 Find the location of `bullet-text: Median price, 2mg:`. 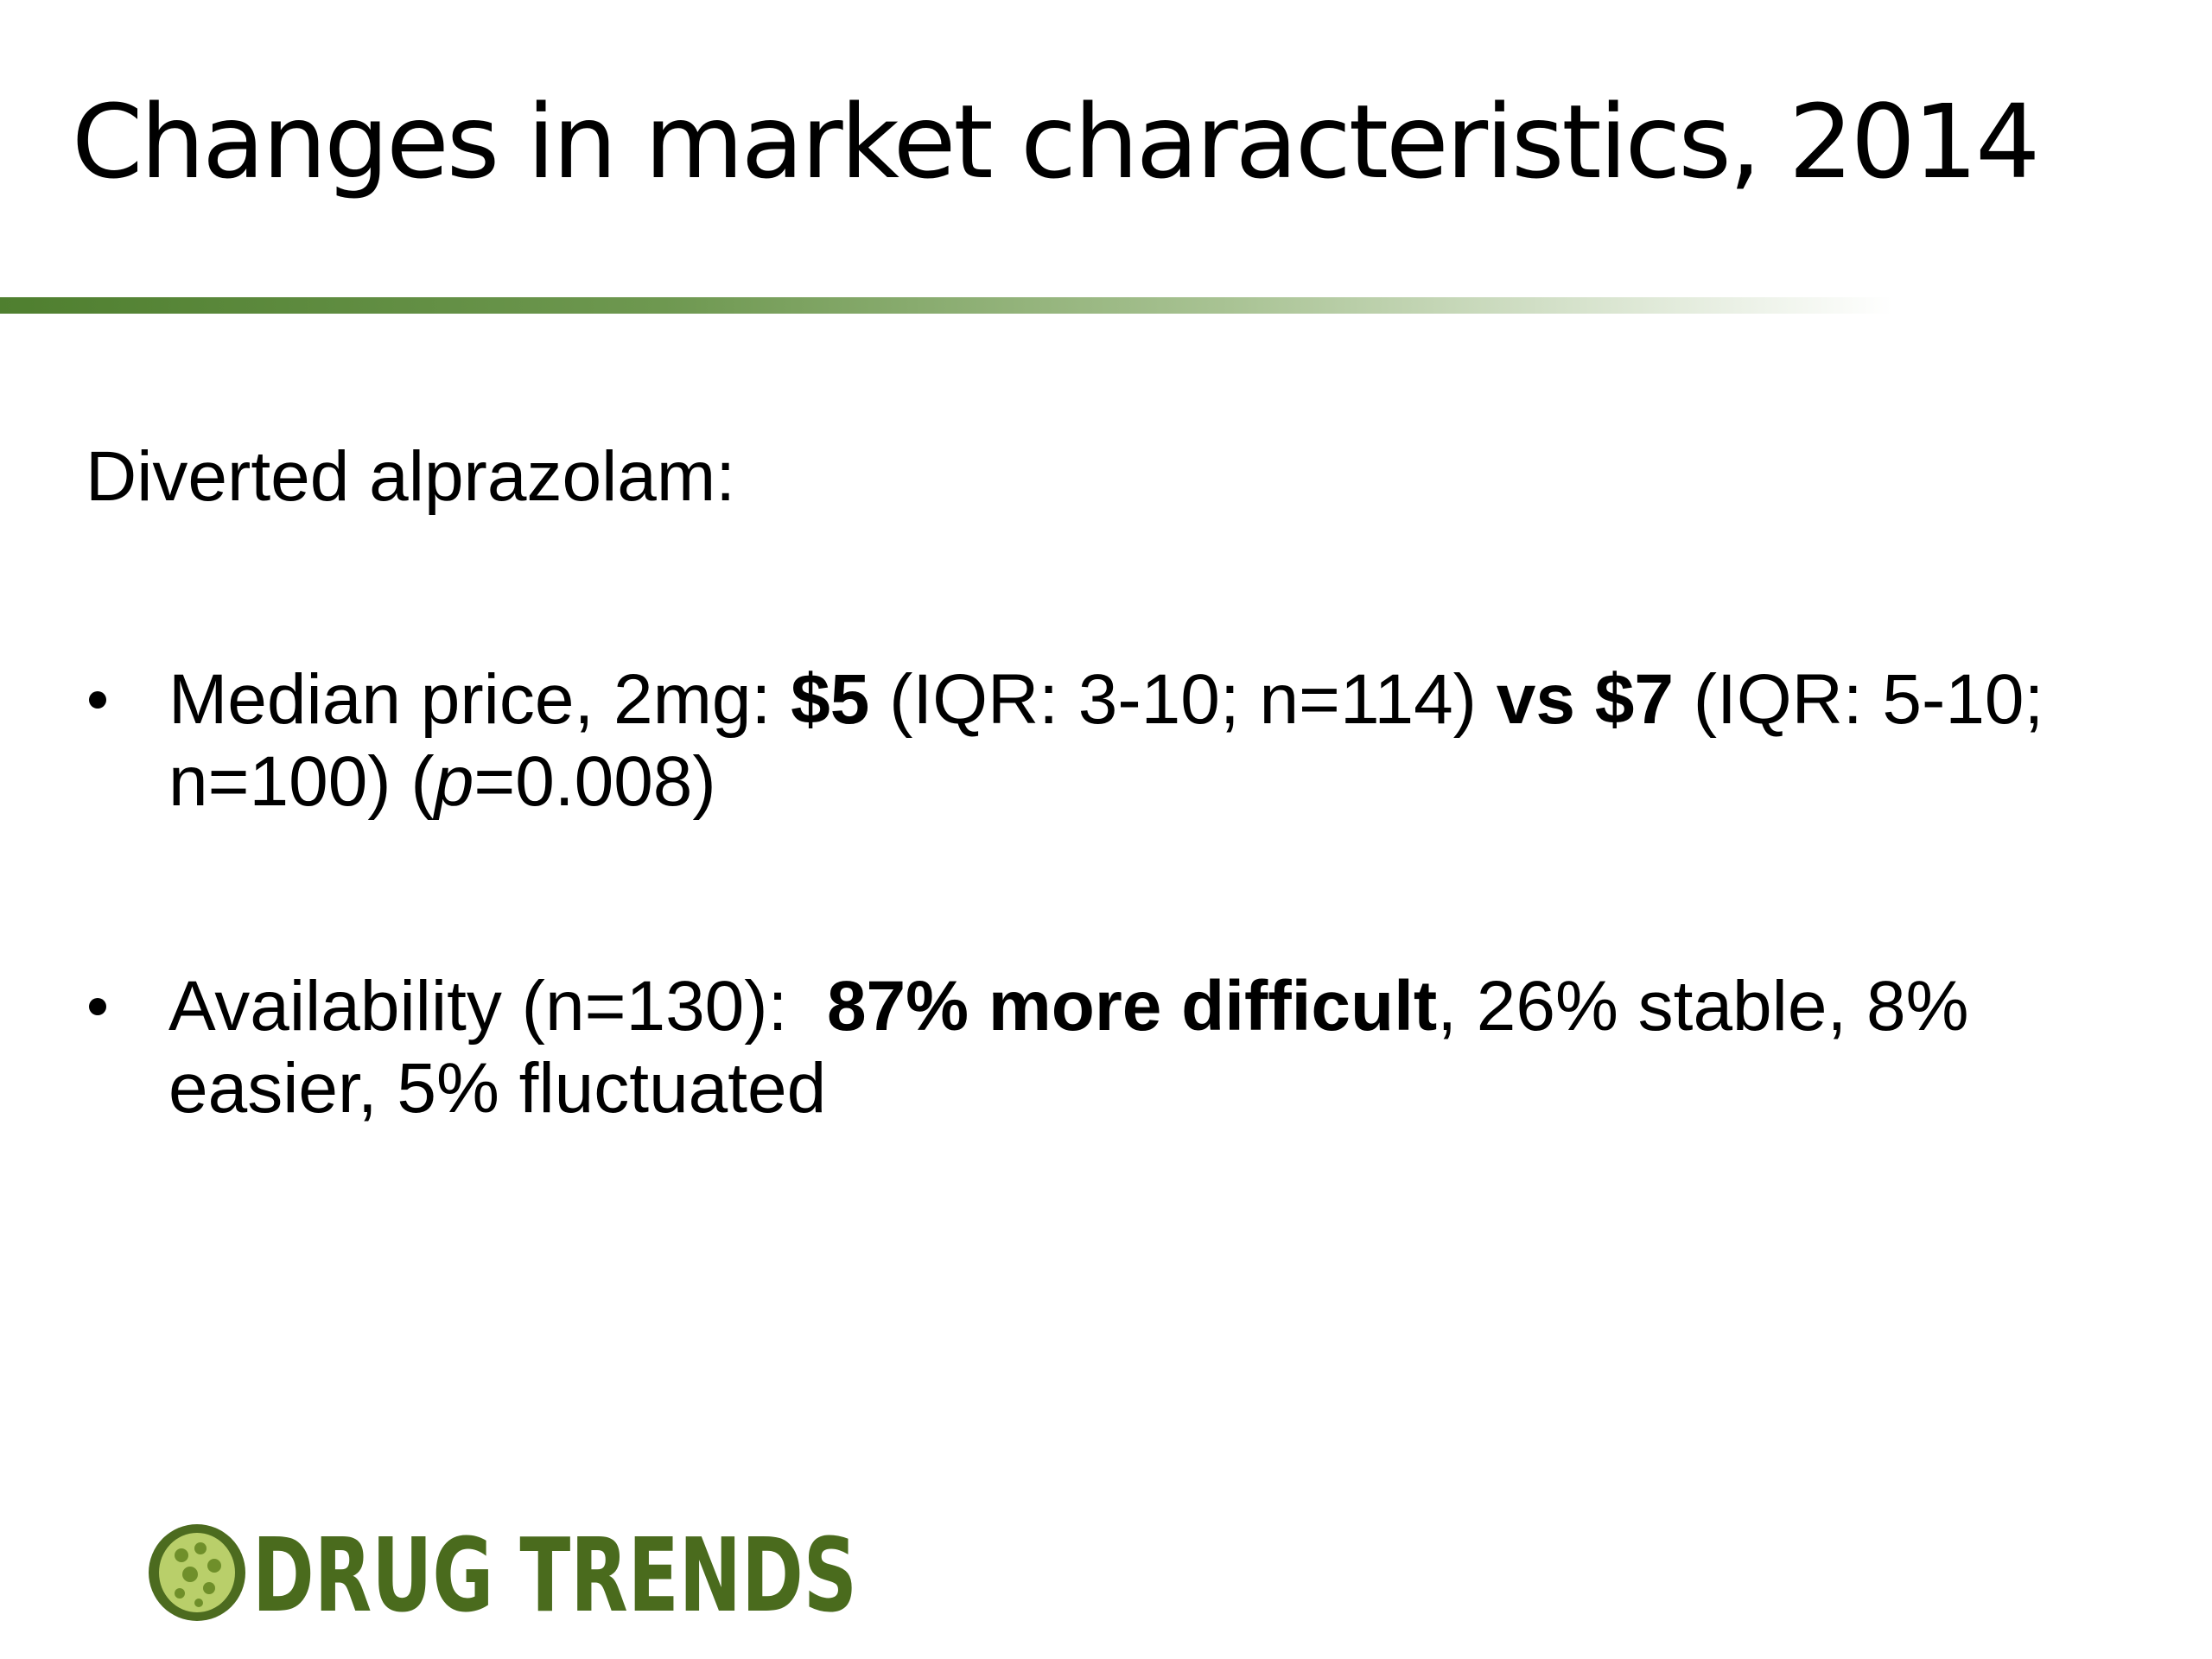

bullet-text: Median price, 2mg: is located at coordinates (479, 699).